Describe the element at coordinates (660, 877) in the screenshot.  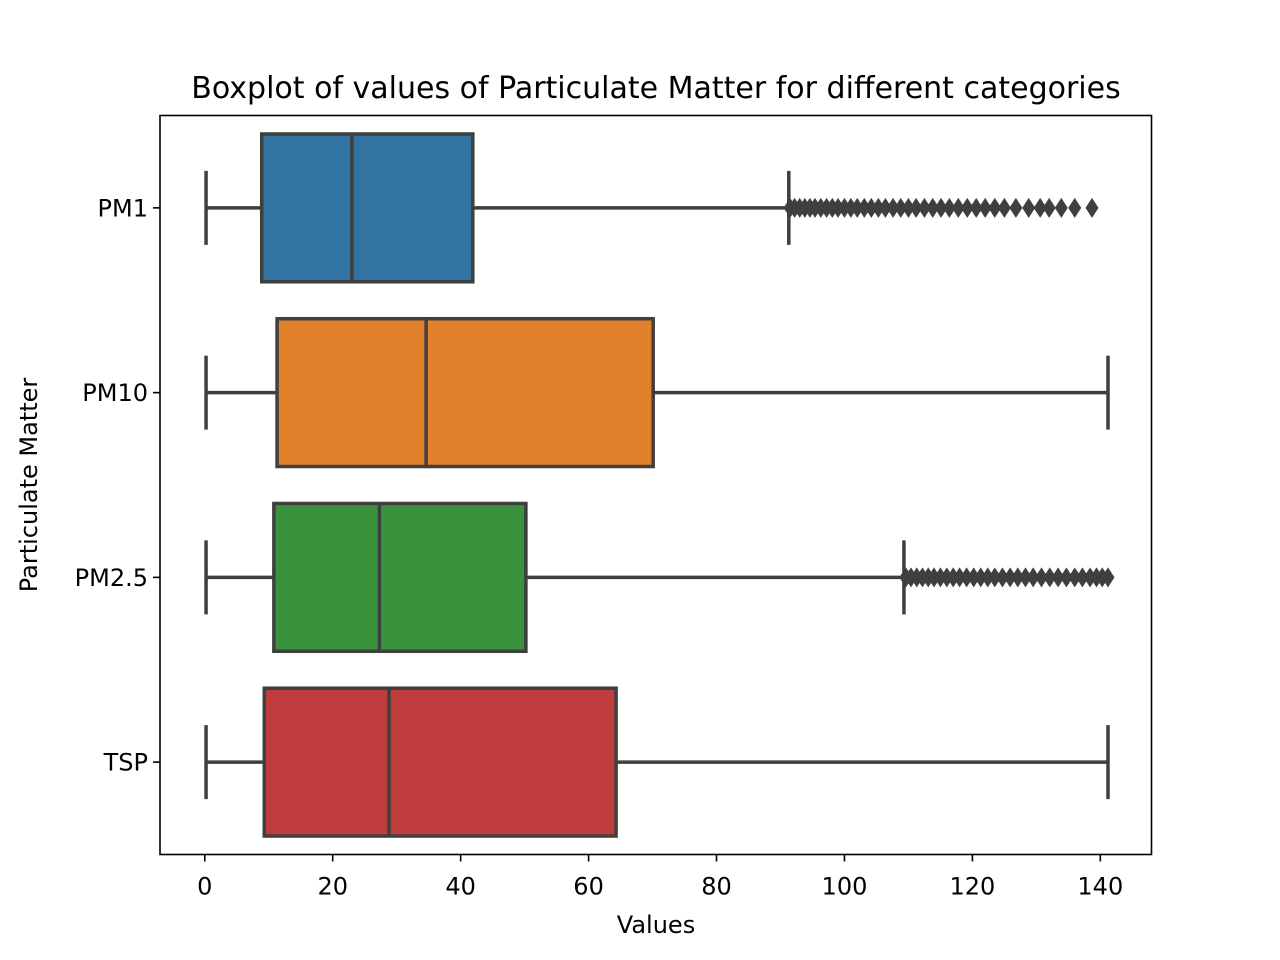
I see `x-axis: 0 20 40 60 80 100 120 140` at that location.